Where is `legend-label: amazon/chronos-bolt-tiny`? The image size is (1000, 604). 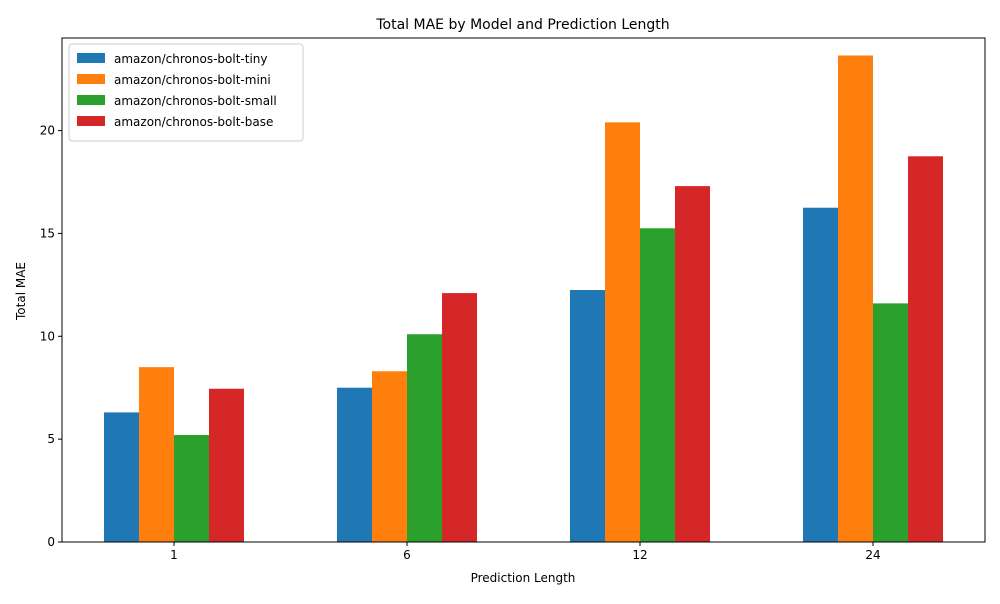
legend-label: amazon/chronos-bolt-tiny is located at coordinates (191, 59).